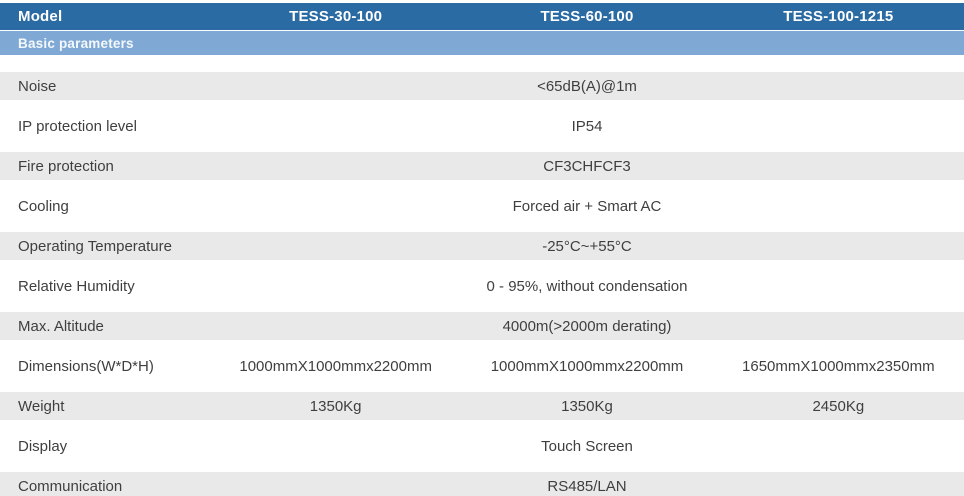 The image size is (964, 496). Describe the element at coordinates (482, 481) in the screenshot. I see `table-row-communication: Communication RS485/LAN` at that location.